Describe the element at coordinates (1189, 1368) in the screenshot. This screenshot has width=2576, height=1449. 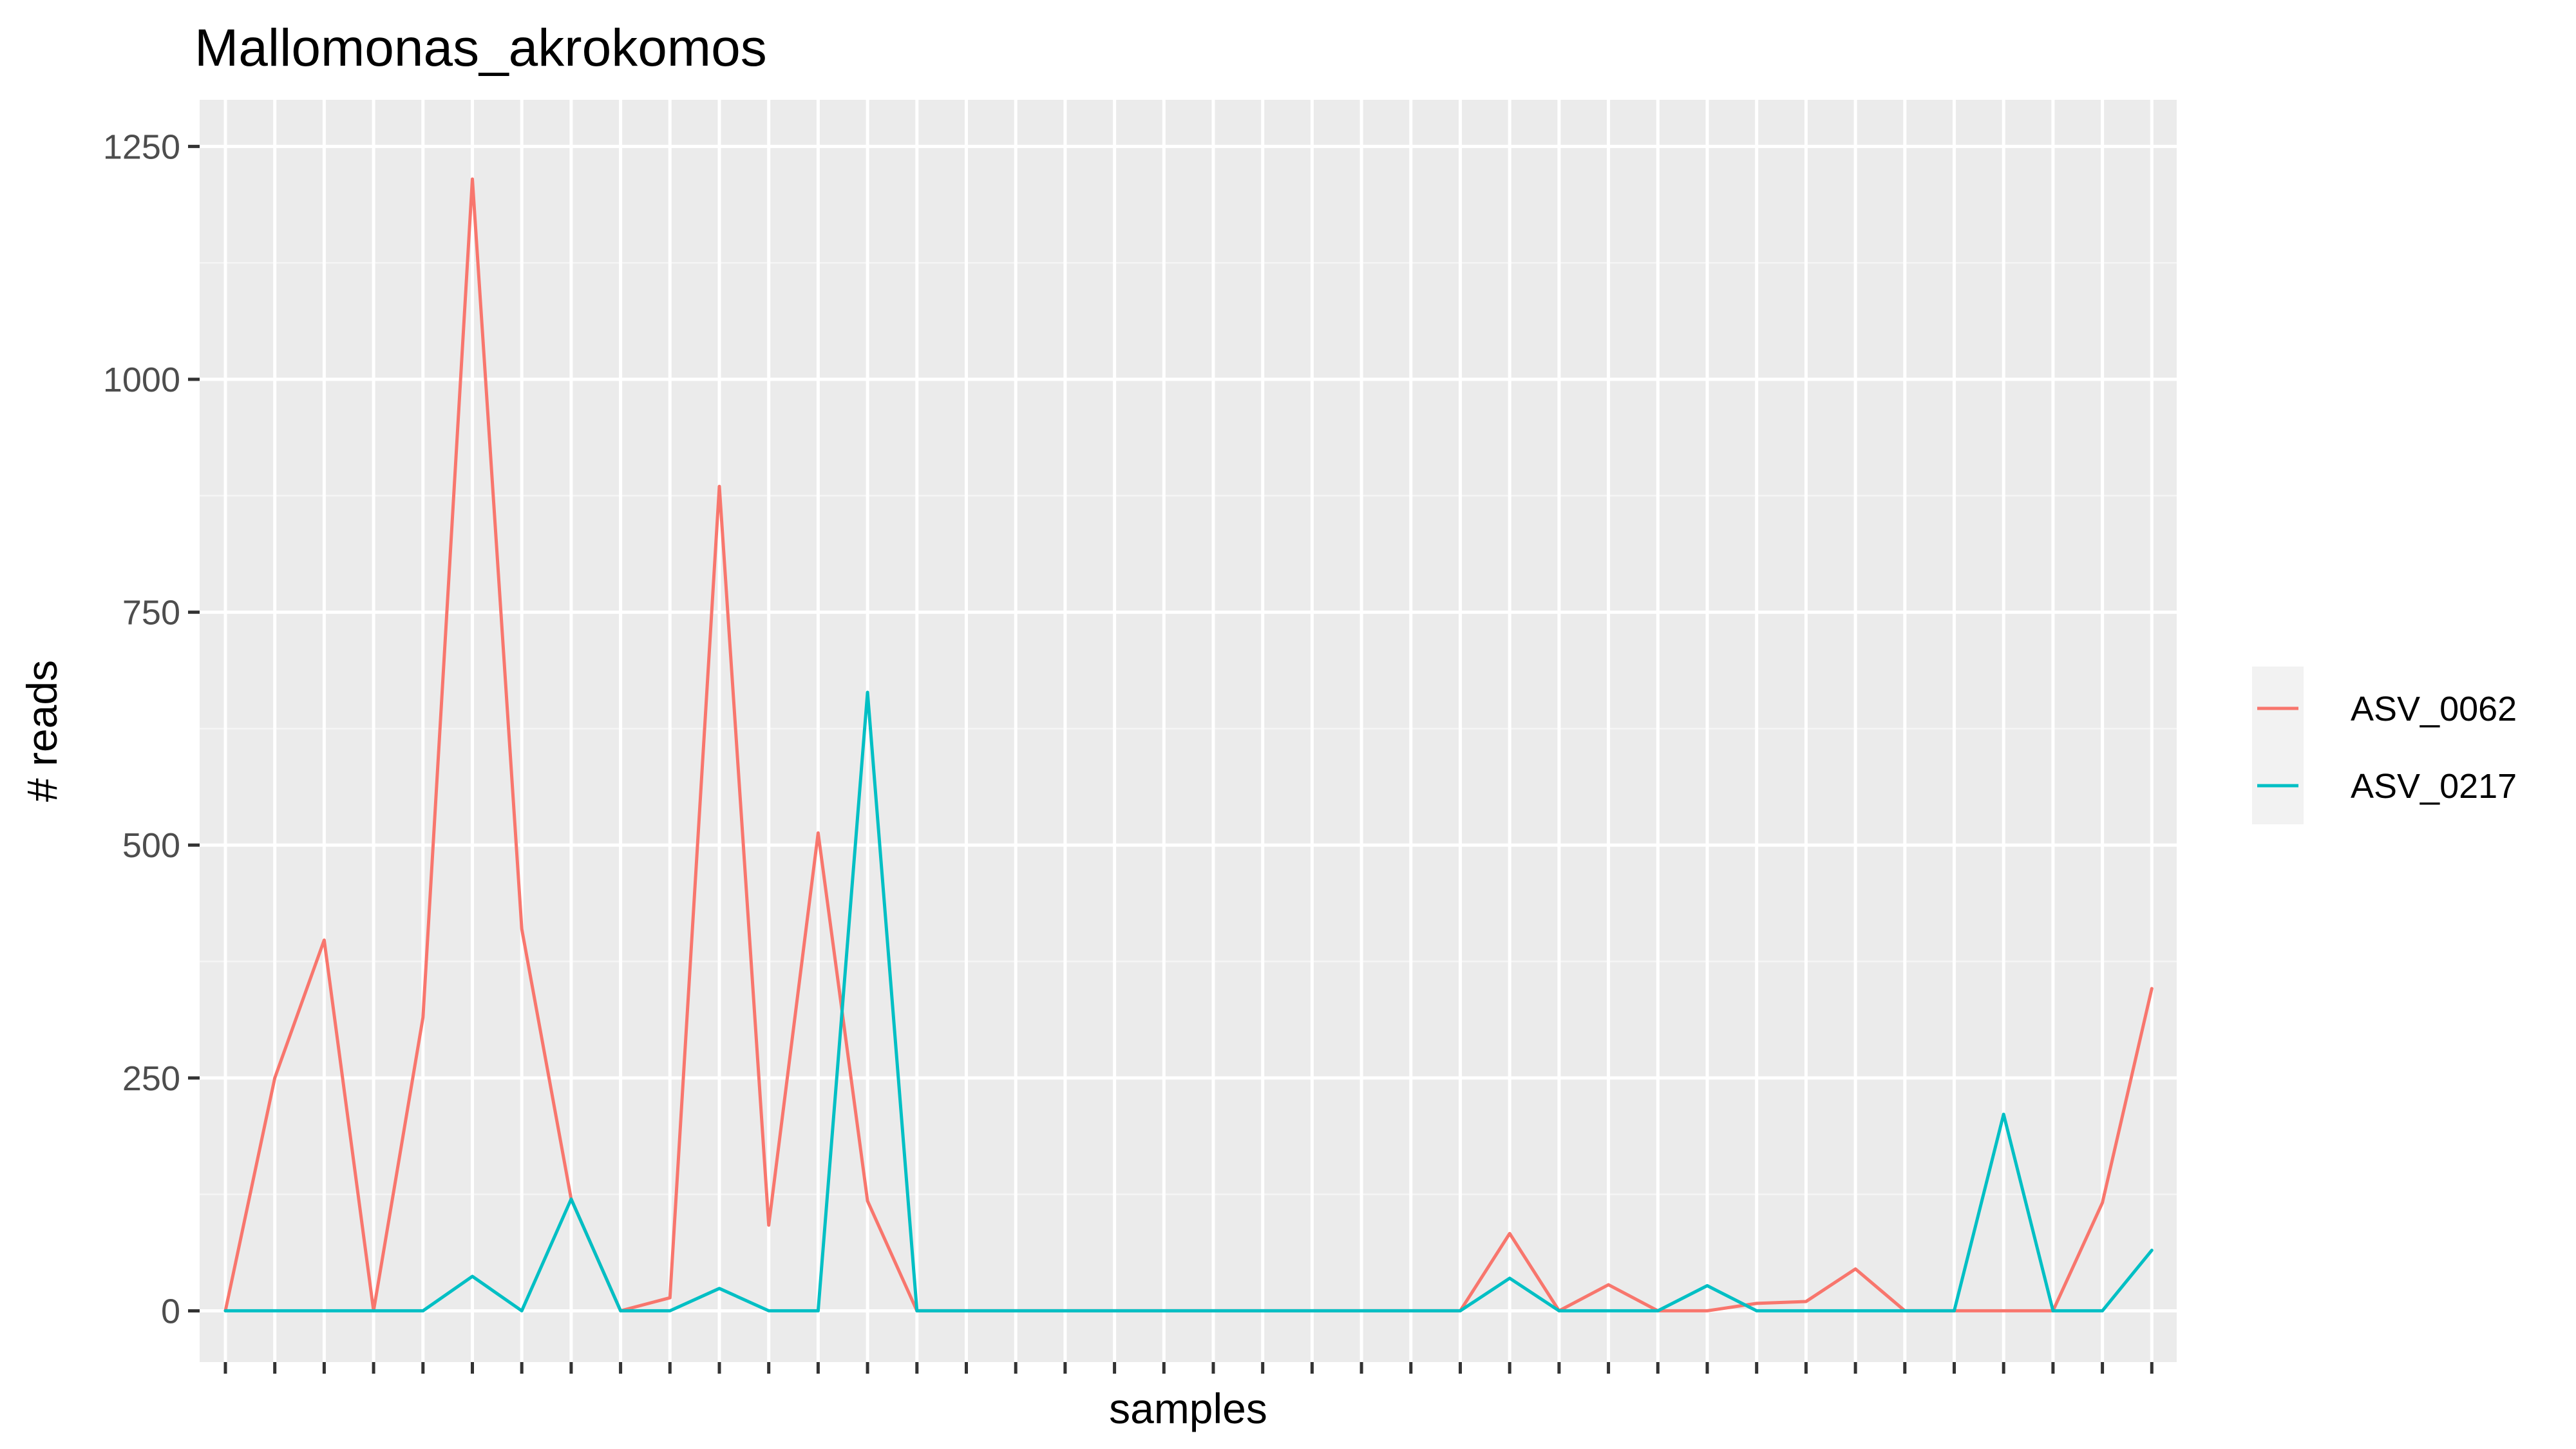
I see `x-axis` at that location.